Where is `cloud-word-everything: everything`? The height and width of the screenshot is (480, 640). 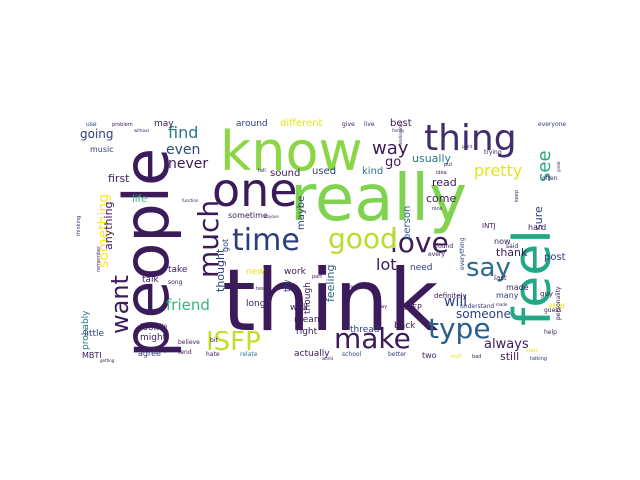 cloud-word-everything: everything is located at coordinates (462, 253).